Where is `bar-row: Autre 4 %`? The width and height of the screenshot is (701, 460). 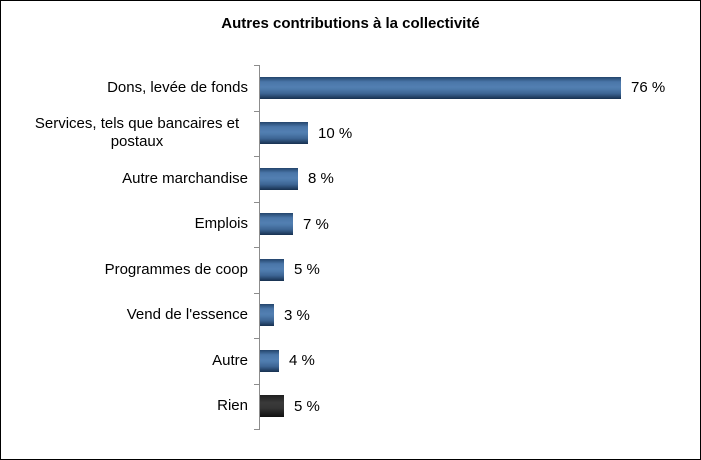
bar-row: Autre 4 % is located at coordinates (350, 361).